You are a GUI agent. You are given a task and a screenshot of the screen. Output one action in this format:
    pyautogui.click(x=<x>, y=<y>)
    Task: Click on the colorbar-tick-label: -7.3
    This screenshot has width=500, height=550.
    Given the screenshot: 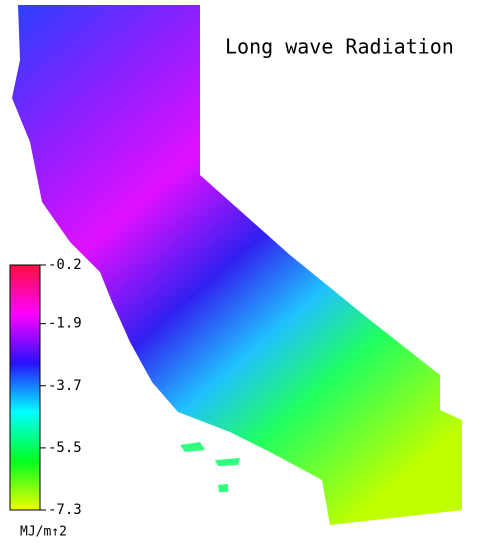 What is the action you would take?
    pyautogui.click(x=65, y=510)
    